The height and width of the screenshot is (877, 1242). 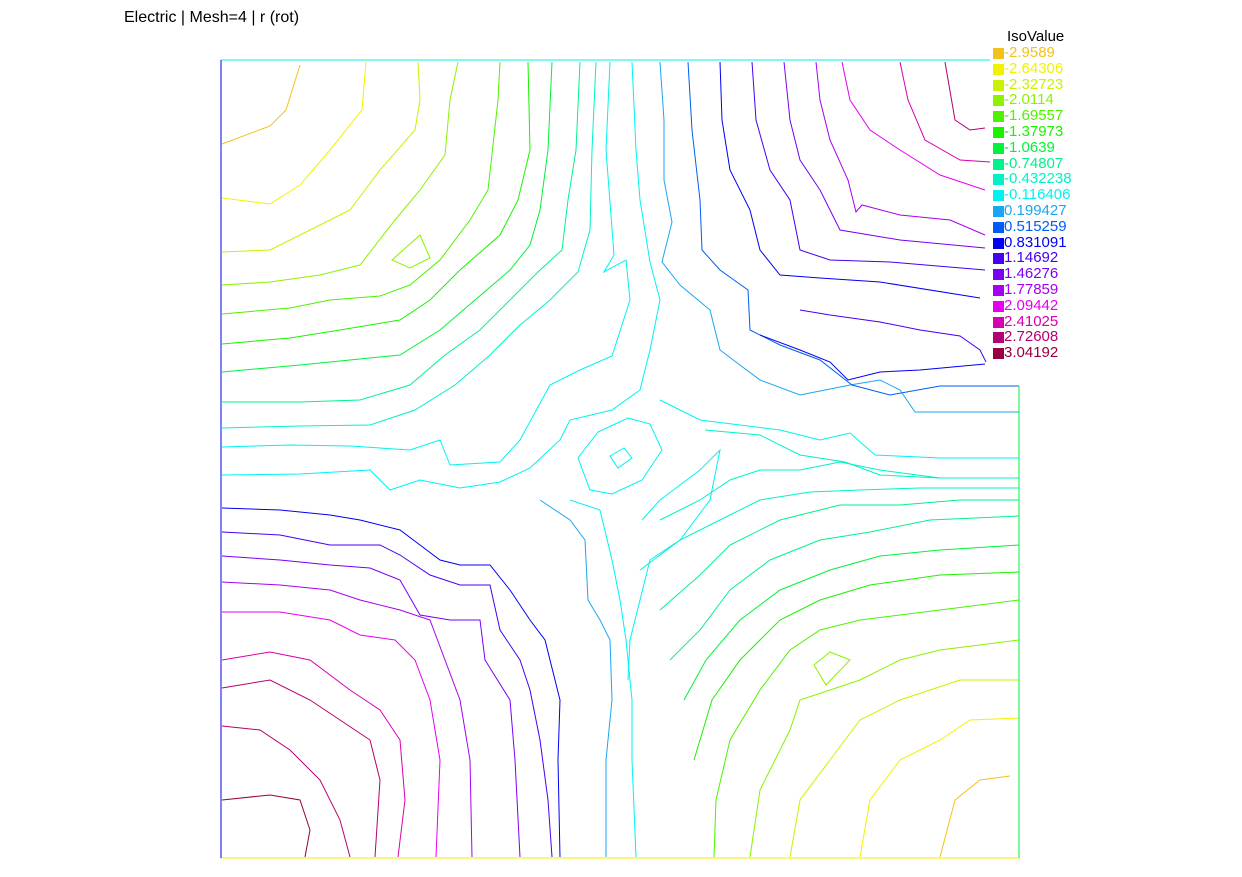 What do you see at coordinates (1031, 337) in the screenshot?
I see `legend-label: 2.72608` at bounding box center [1031, 337].